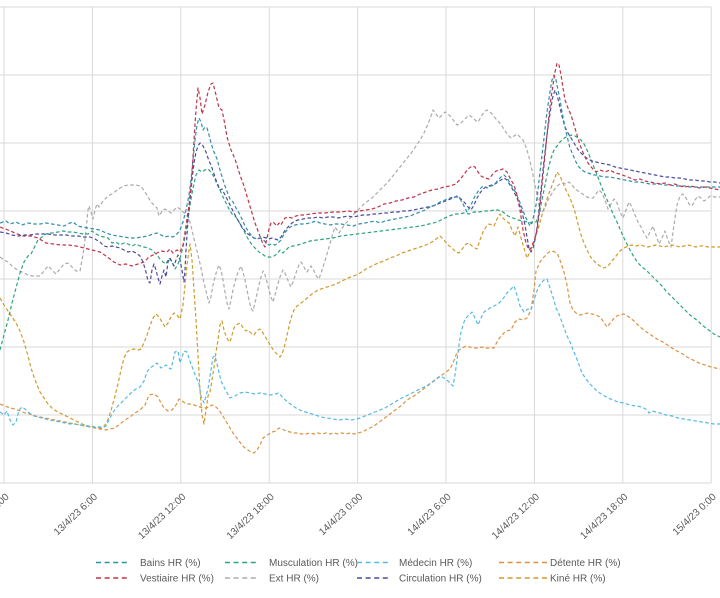 This screenshot has height=598, width=720. Describe the element at coordinates (170, 563) in the screenshot. I see `svg-text: Bains HR (%)` at that location.